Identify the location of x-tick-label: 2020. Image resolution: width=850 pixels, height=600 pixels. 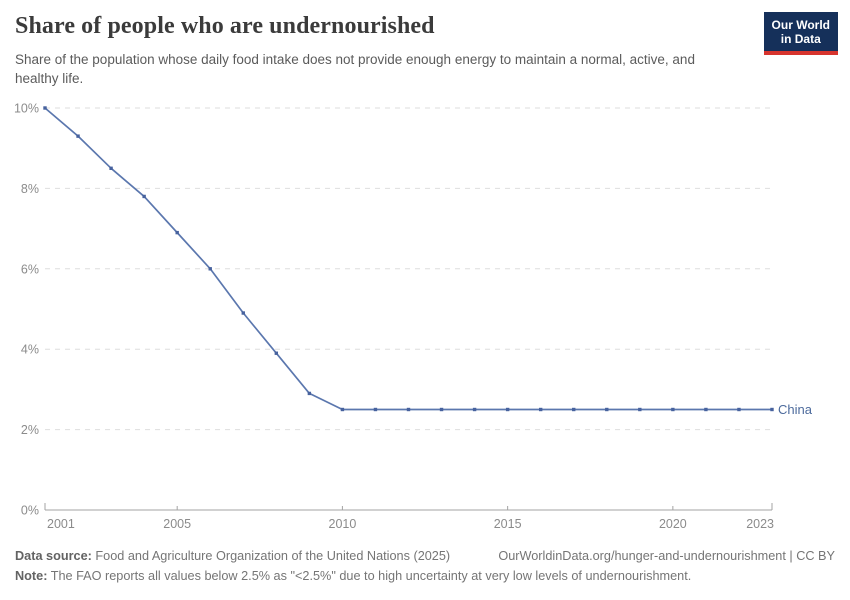
(673, 524).